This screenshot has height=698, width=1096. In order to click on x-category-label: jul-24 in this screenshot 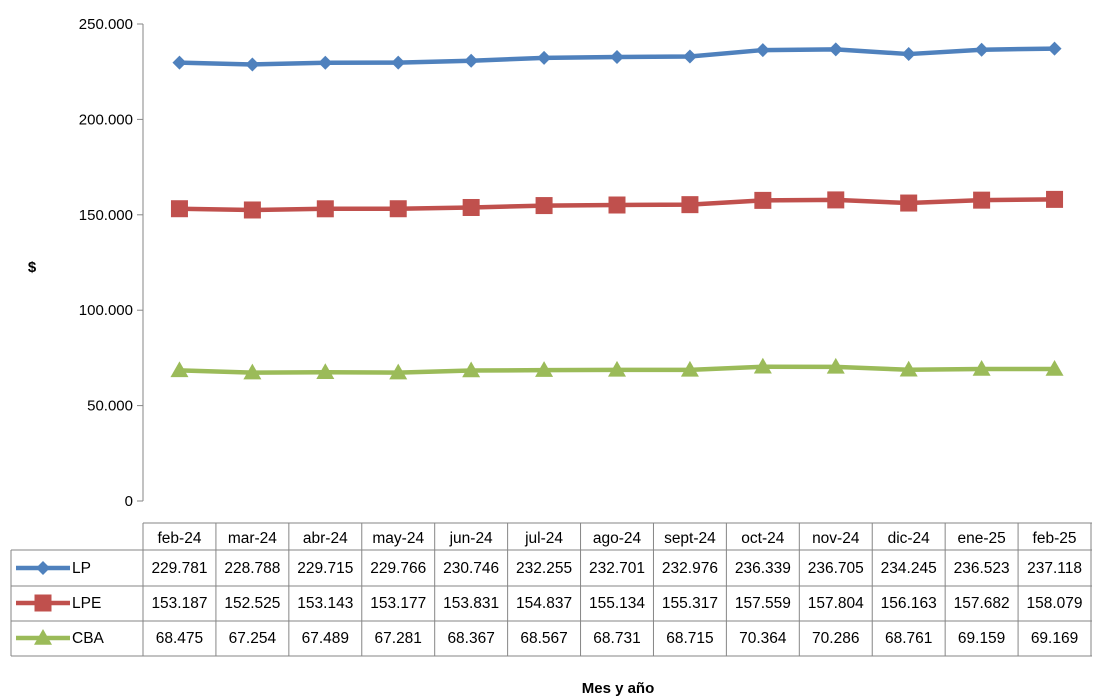, I will do `click(543, 538)`.